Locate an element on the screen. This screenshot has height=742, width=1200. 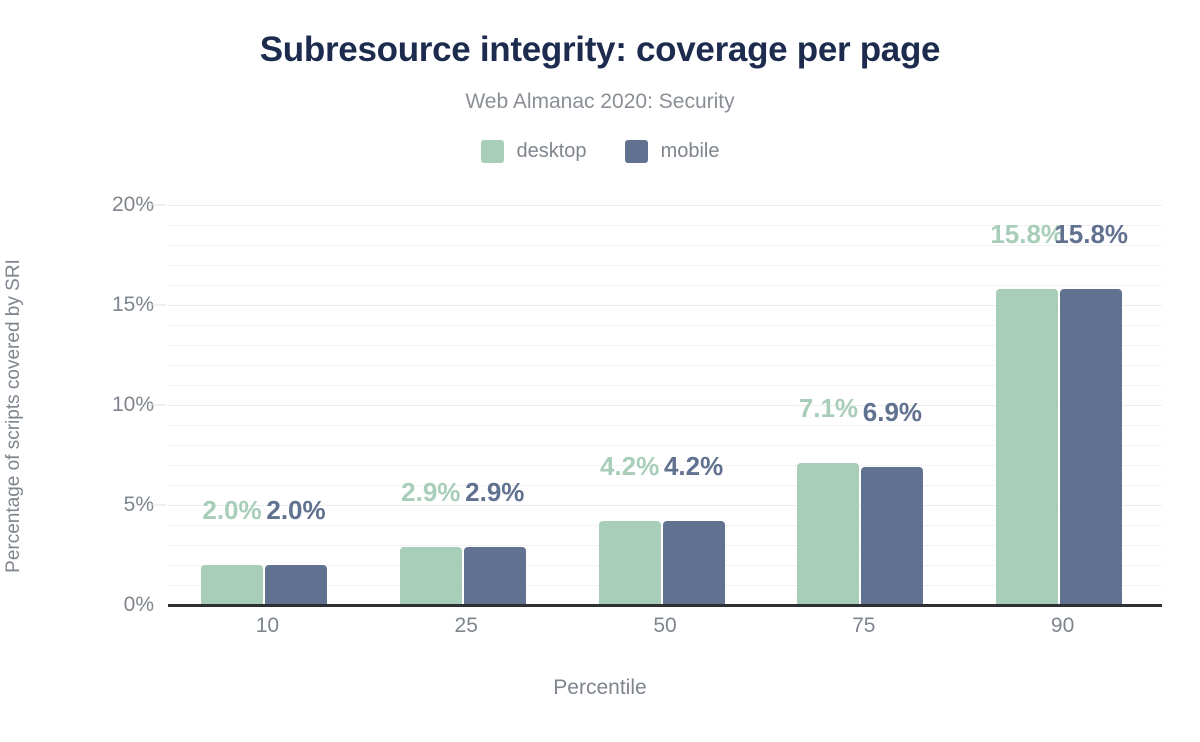
y-axis-tick-label: 0% is located at coordinates (138, 604).